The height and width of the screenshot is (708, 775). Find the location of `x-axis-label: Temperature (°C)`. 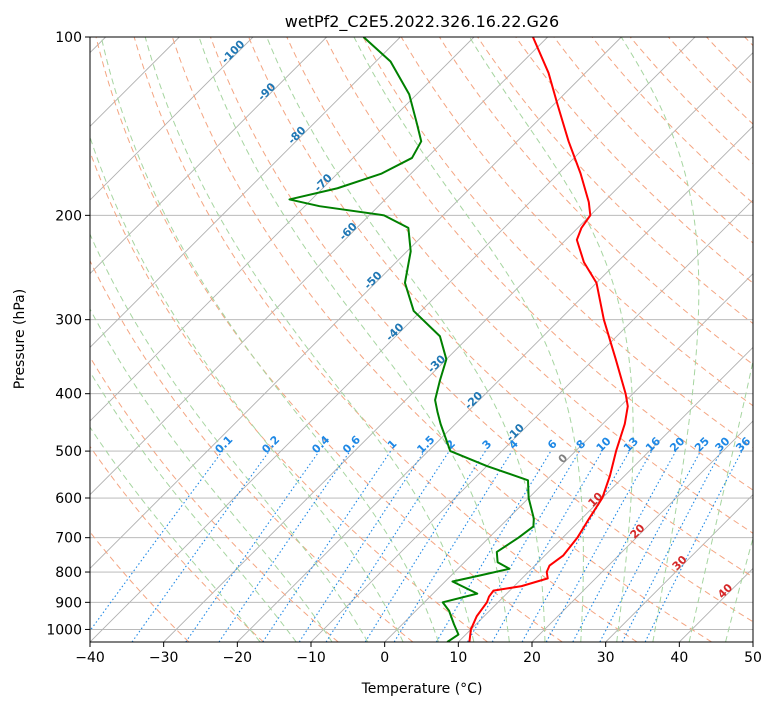

x-axis-label: Temperature (°C) is located at coordinates (422, 689).